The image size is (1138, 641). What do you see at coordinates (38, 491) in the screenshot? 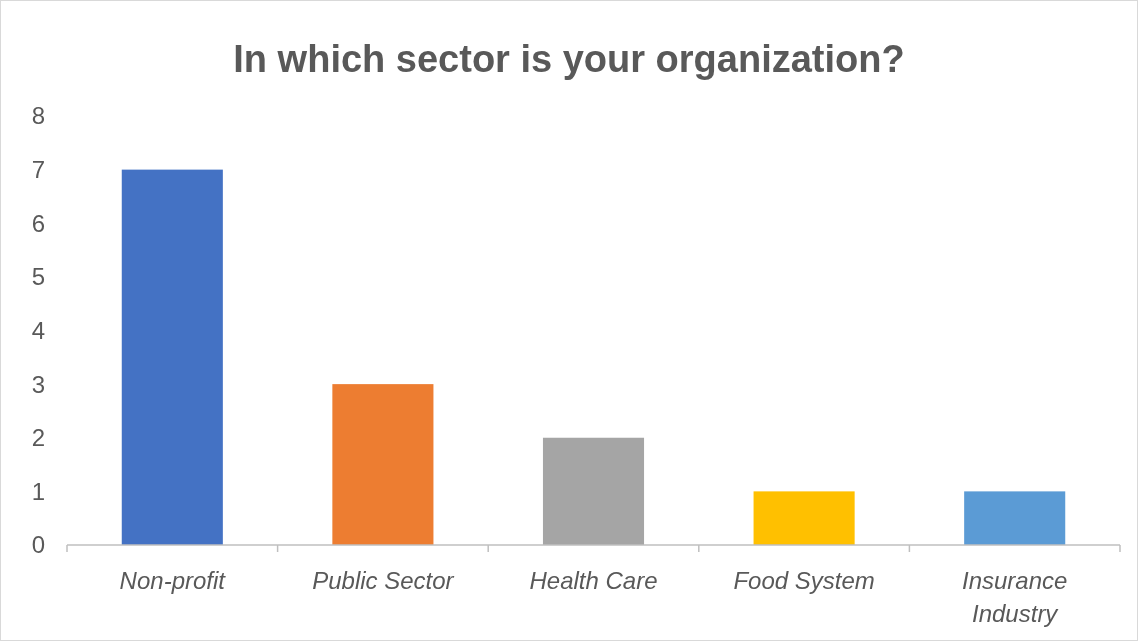
I see `y-tick-label: 1` at bounding box center [38, 491].